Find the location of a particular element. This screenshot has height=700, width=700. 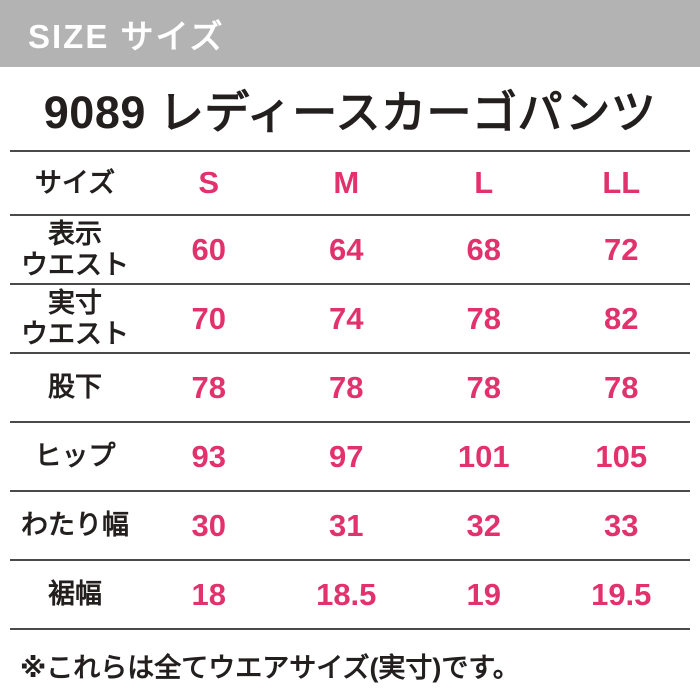

banner-title: SIZE サイズ is located at coordinates (126, 36).